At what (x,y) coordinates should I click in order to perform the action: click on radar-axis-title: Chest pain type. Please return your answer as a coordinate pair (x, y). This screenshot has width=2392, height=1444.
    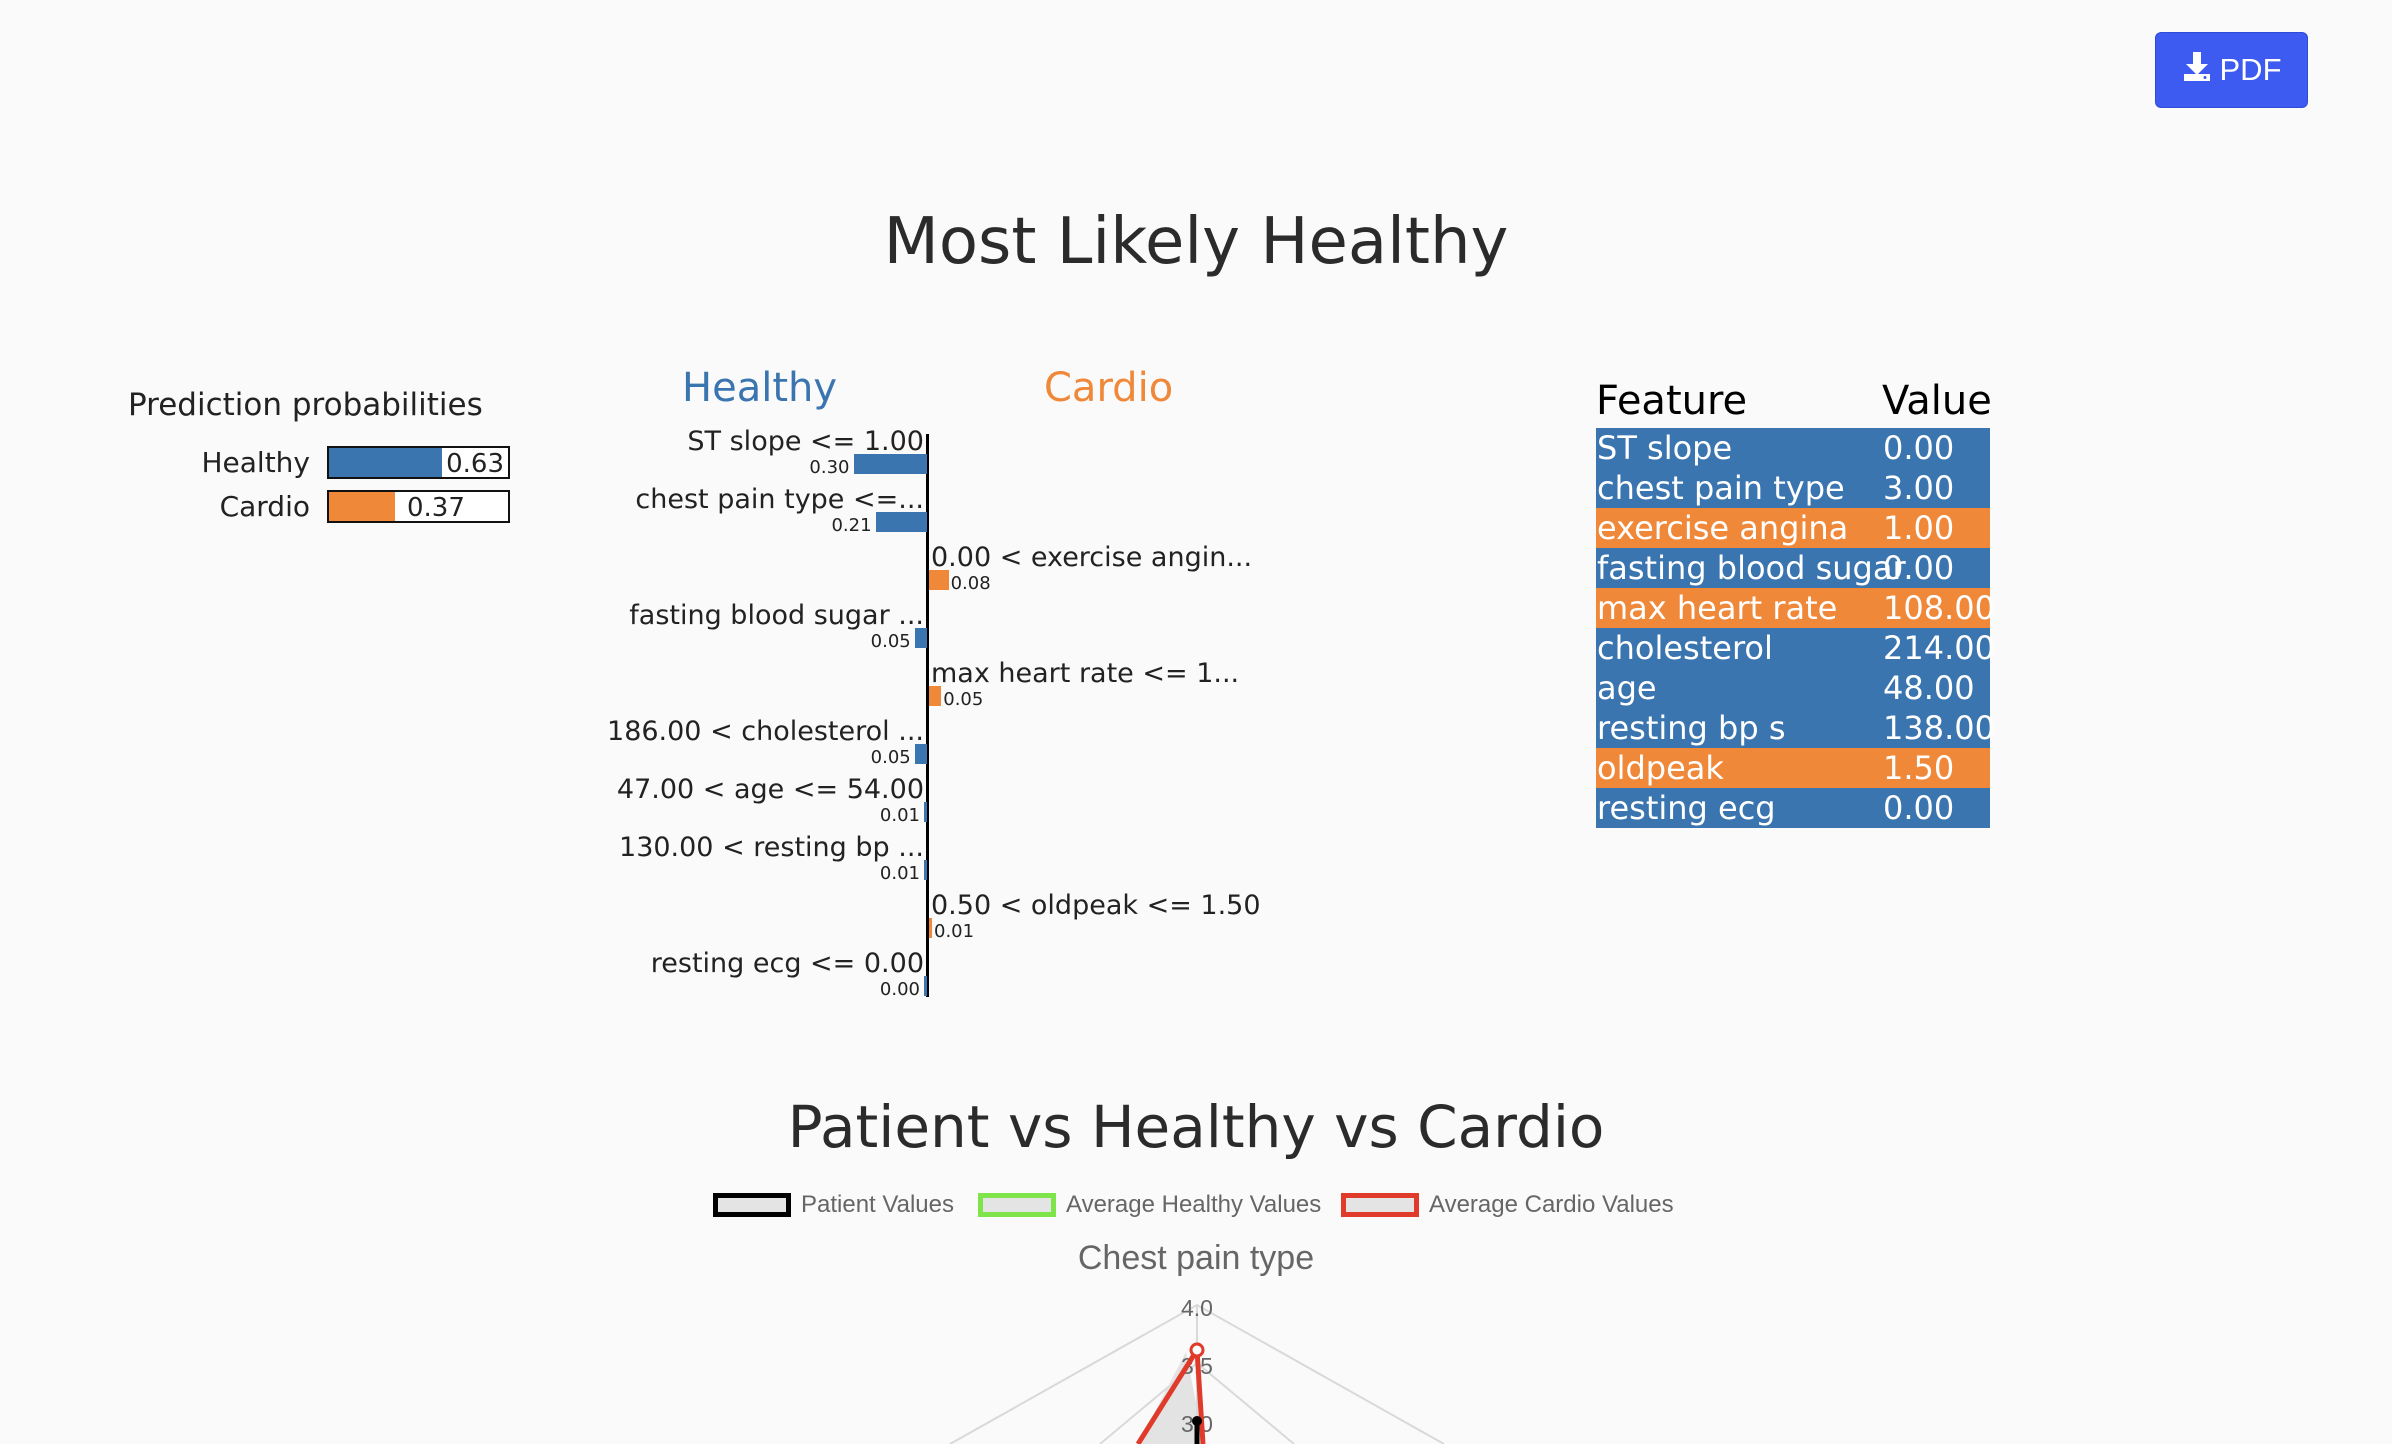
    Looking at the image, I should click on (1196, 1258).